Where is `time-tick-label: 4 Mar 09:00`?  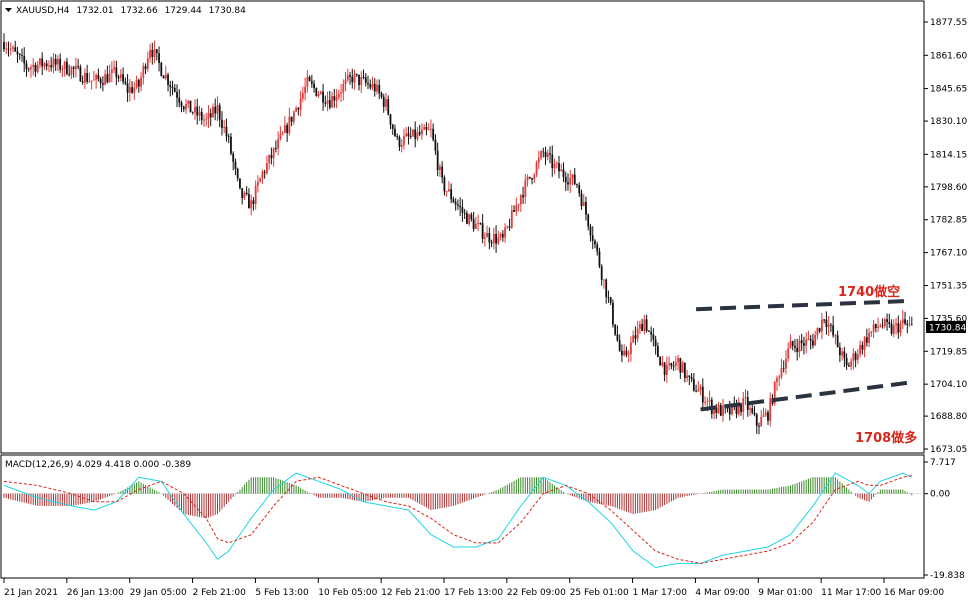
time-tick-label: 4 Mar 09:00 is located at coordinates (722, 593).